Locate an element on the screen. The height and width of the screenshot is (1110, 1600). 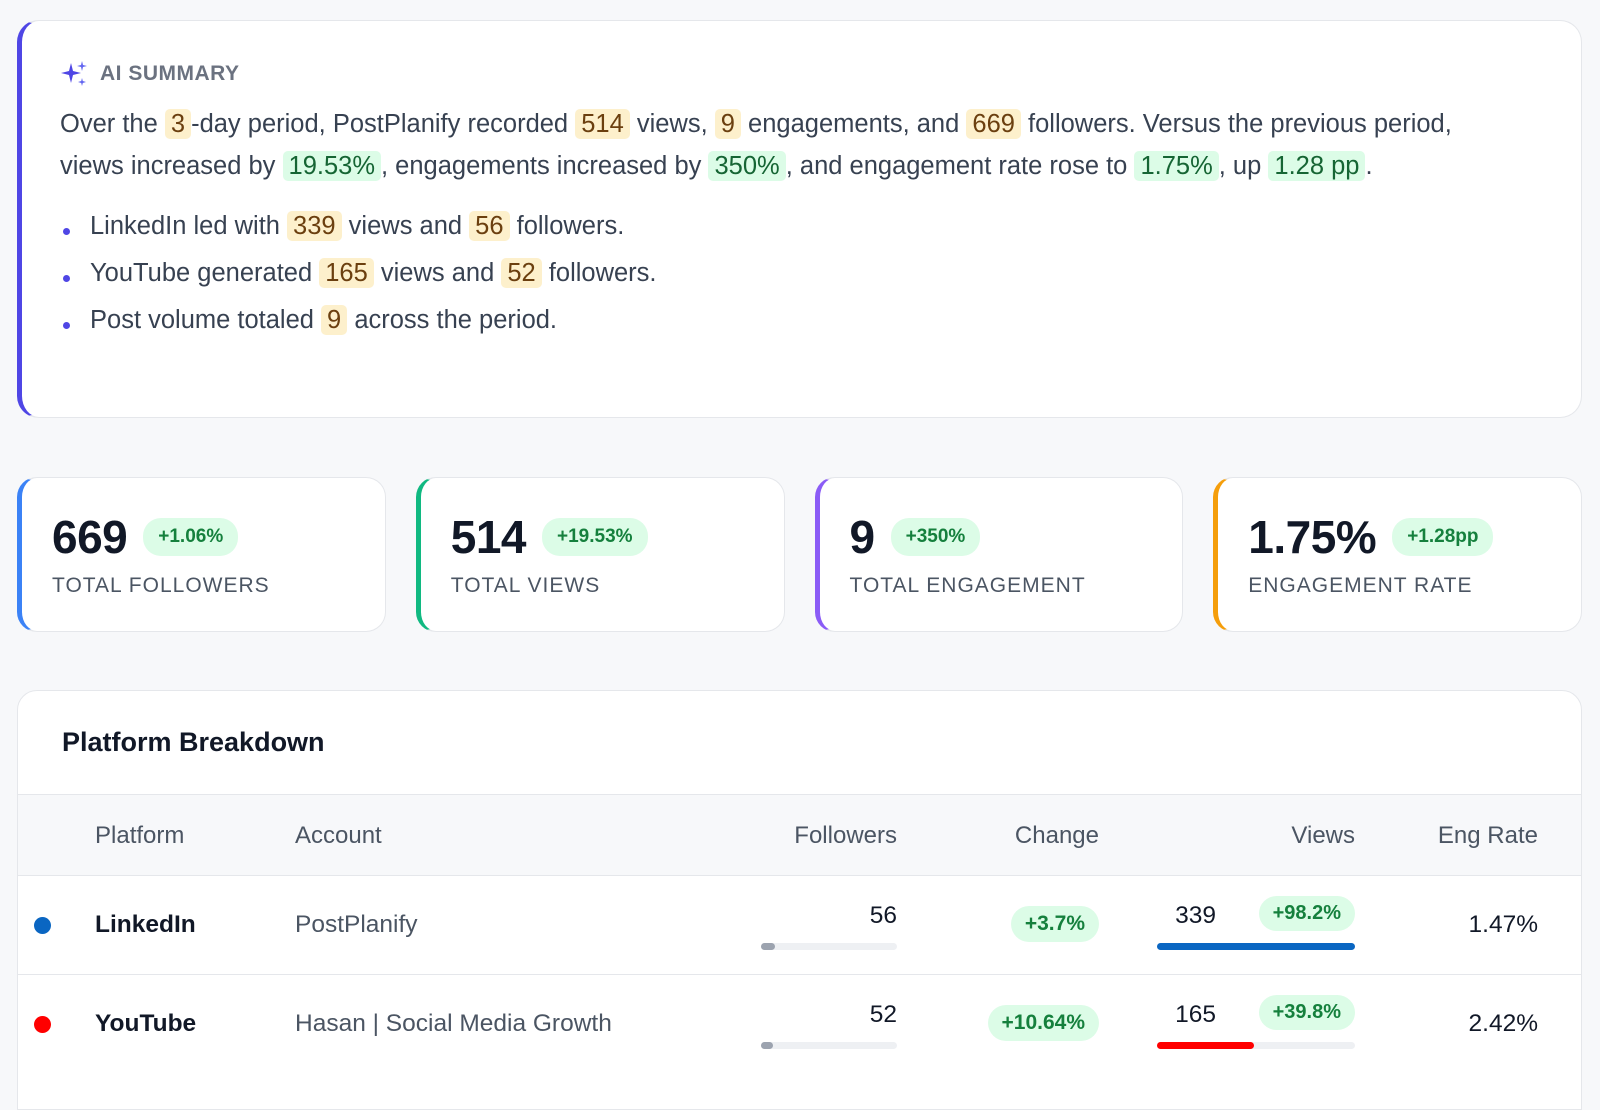
kpi-value: 669 is located at coordinates (90, 537).